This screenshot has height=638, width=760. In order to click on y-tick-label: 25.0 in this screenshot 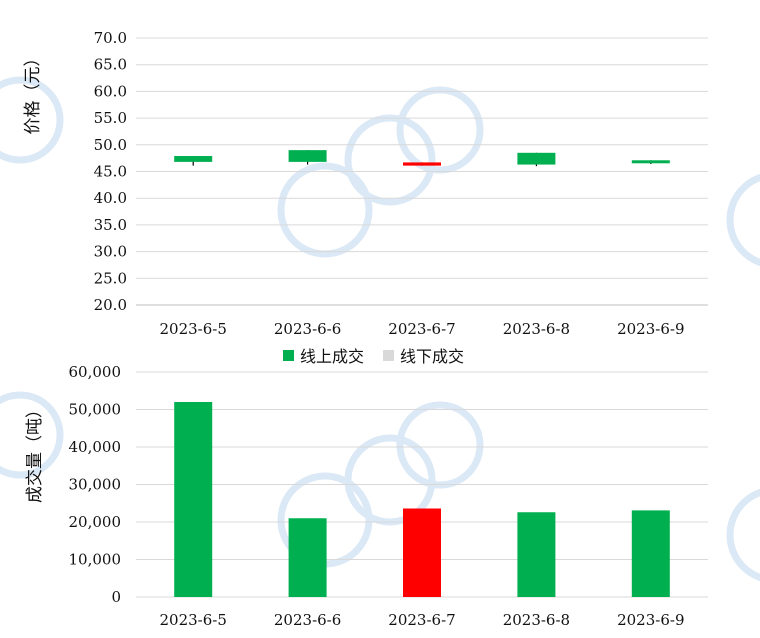, I will do `click(110, 278)`.